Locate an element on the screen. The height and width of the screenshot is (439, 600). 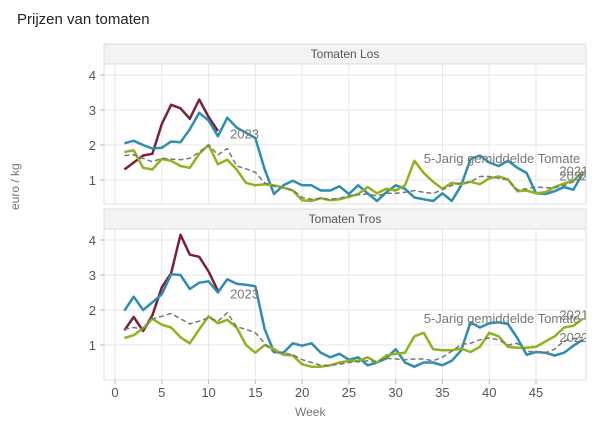
chart-title: Prijzen van tomaten is located at coordinates (83, 19).